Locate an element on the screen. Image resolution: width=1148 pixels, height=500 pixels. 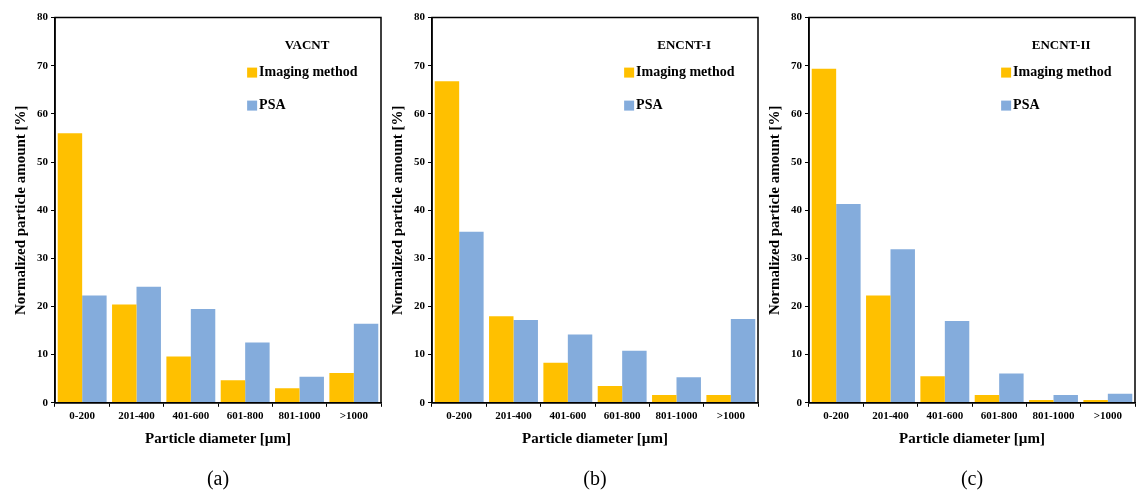
text: (b) is located at coordinates (595, 479).